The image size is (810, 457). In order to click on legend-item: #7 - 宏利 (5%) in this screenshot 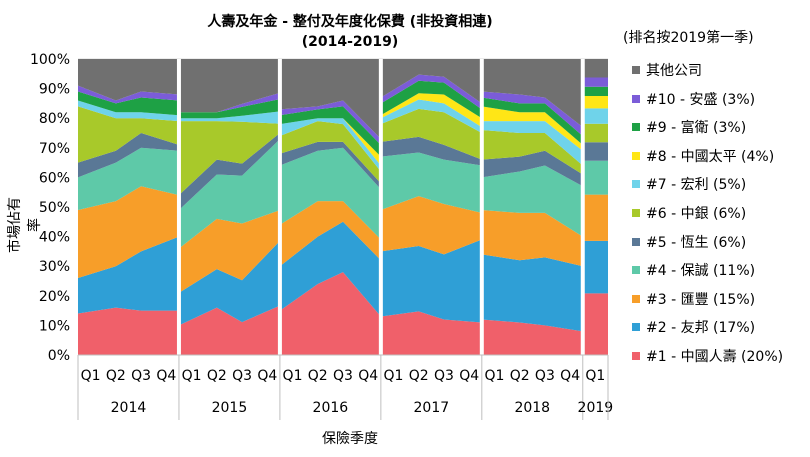, I will do `click(689, 184)`.